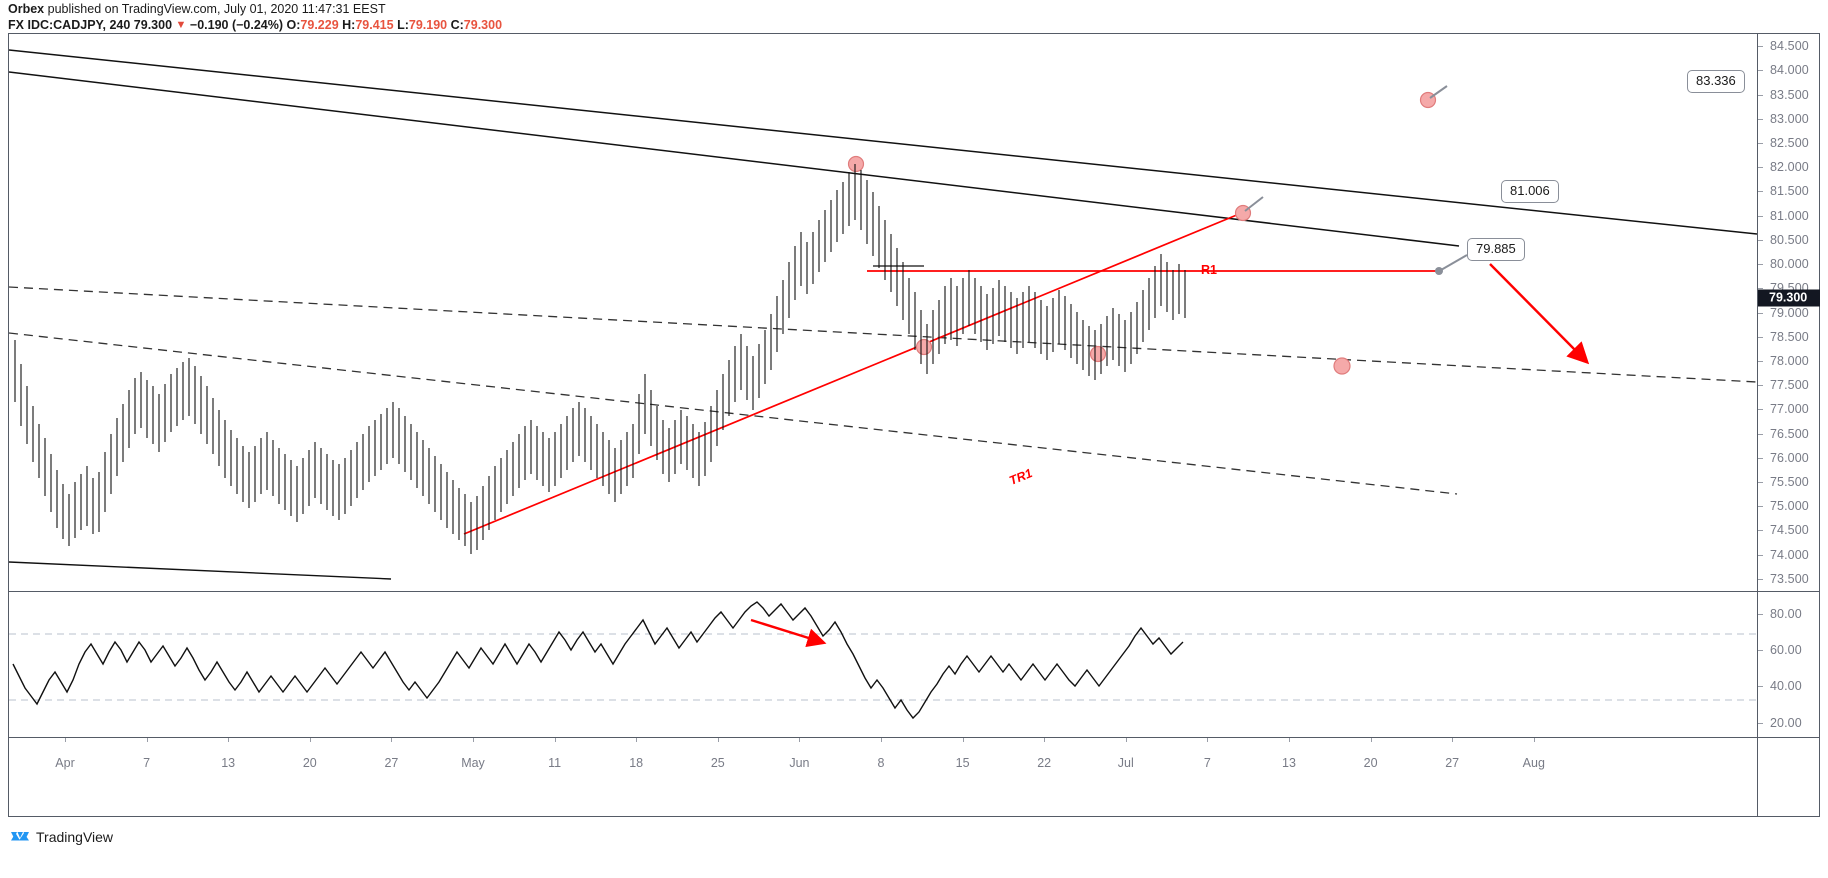 The height and width of the screenshot is (878, 1828). Describe the element at coordinates (1342, 366) in the screenshot. I see `pivot-dot-projection-target` at that location.